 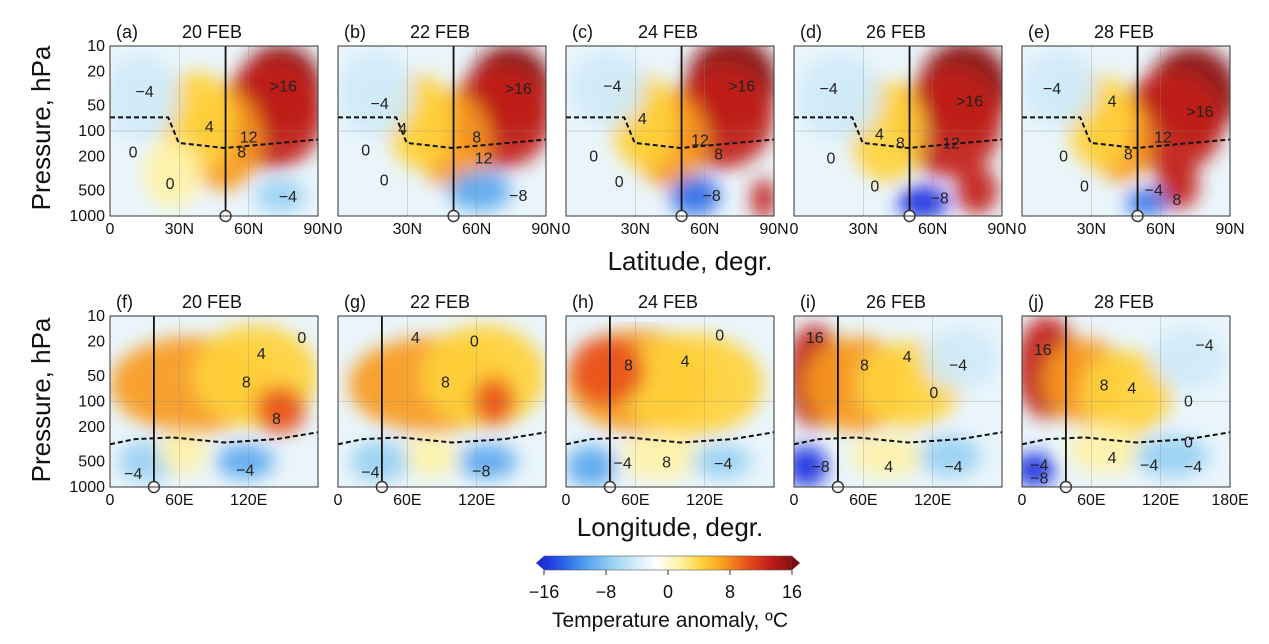 I want to click on panel-date: 24 FEB, so click(x=668, y=302).